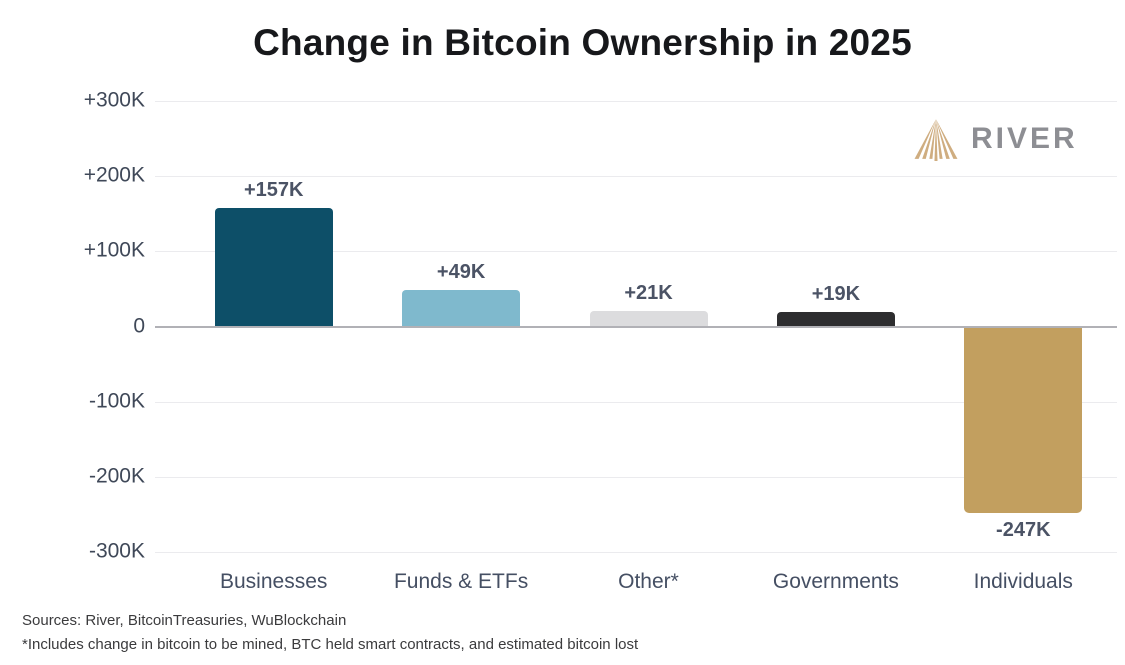 The width and height of the screenshot is (1125, 665). I want to click on bar-governments, so click(835, 319).